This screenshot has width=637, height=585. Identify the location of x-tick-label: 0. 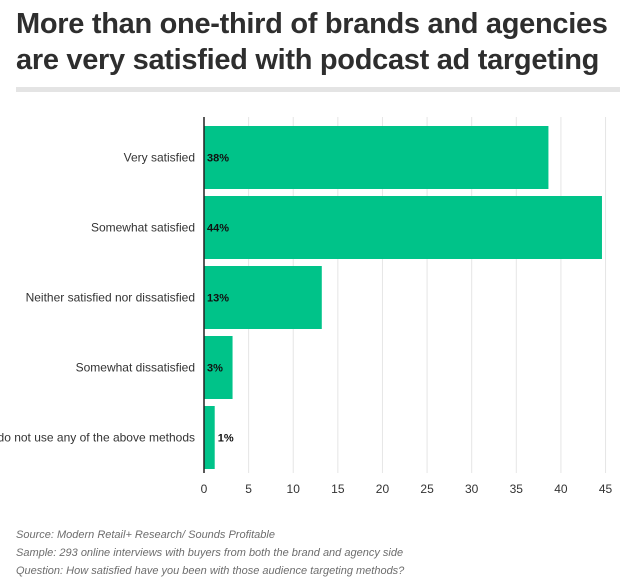
(204, 489).